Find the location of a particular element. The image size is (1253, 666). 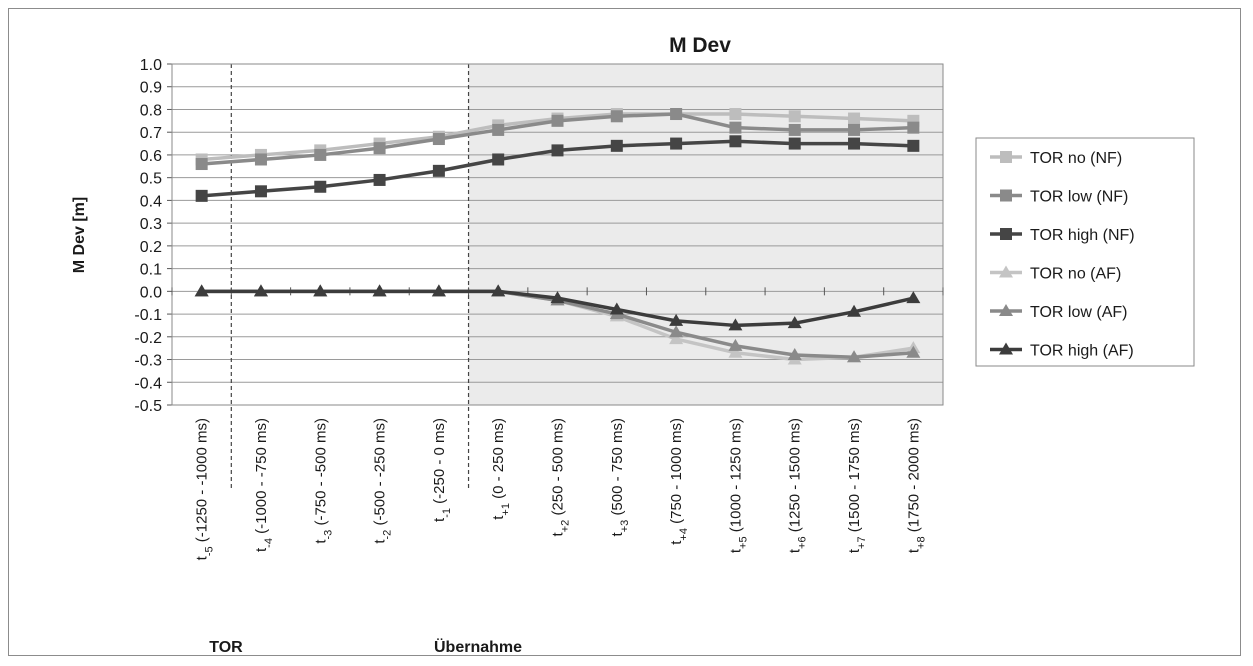

x-tick-label: t+5 (1000 - 1250 ms) is located at coordinates (738, 485).